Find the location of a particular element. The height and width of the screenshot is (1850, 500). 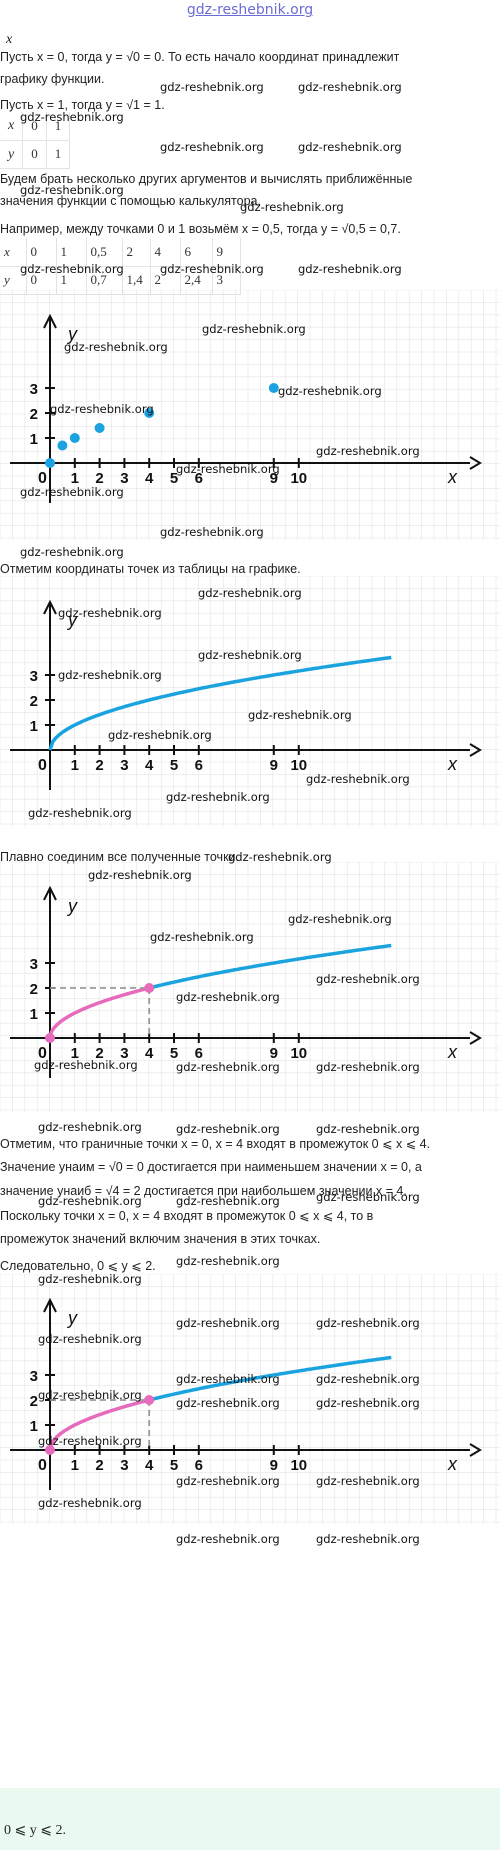

graph-curve: x y 0 1 2 3 4 5 6 9 10 1 2 3 is located at coordinates (250, 700).